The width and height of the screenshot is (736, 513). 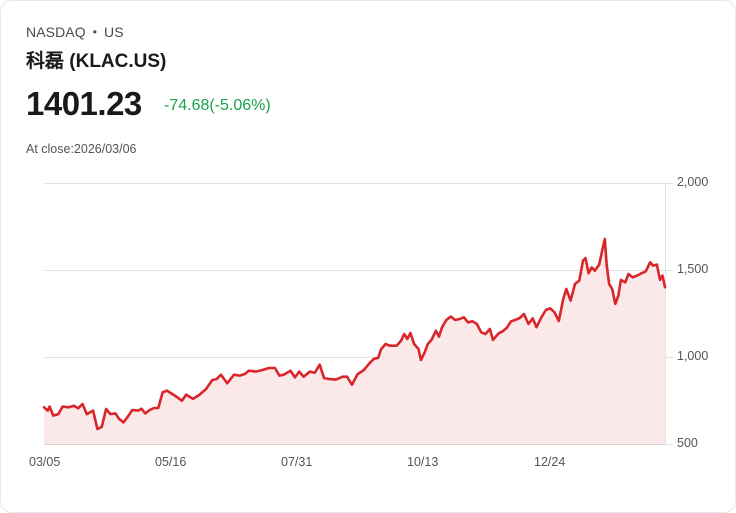 What do you see at coordinates (550, 462) in the screenshot?
I see `x-tick-label: 12/24` at bounding box center [550, 462].